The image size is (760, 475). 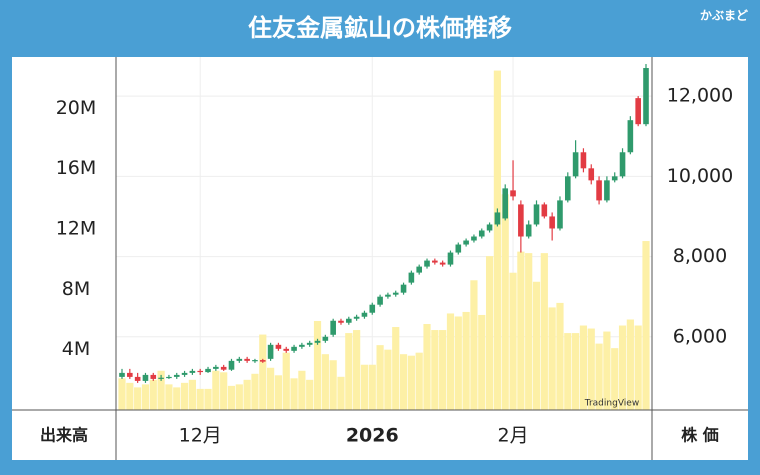 What do you see at coordinates (200, 436) in the screenshot?
I see `x-tick-label: 12月` at bounding box center [200, 436].